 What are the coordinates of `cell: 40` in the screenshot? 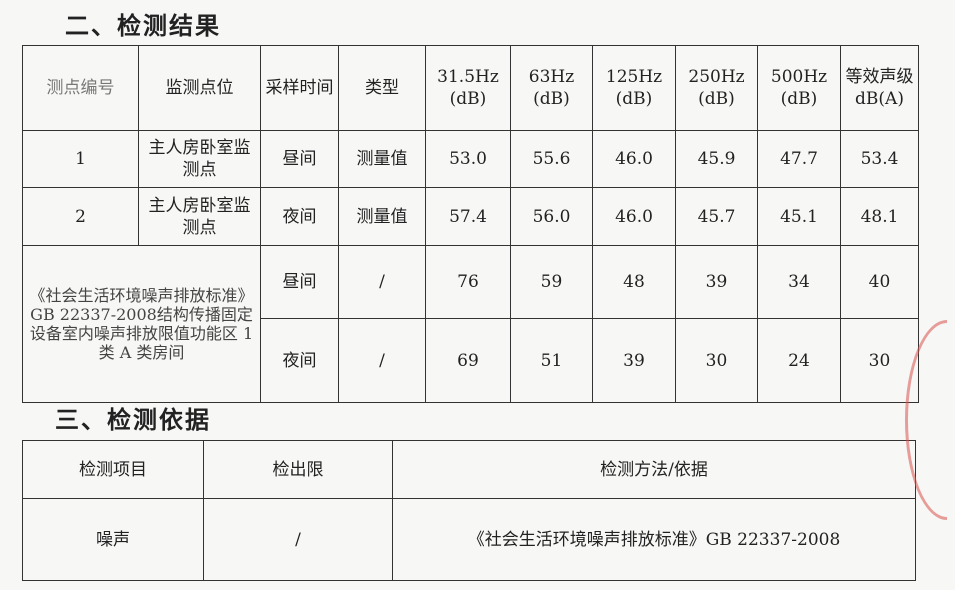 It's located at (879, 282).